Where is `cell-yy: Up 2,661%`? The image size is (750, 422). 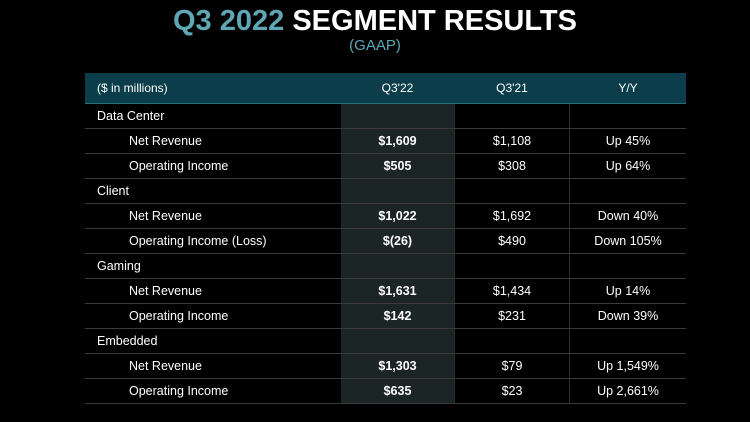
cell-yy: Up 2,661% is located at coordinates (628, 391).